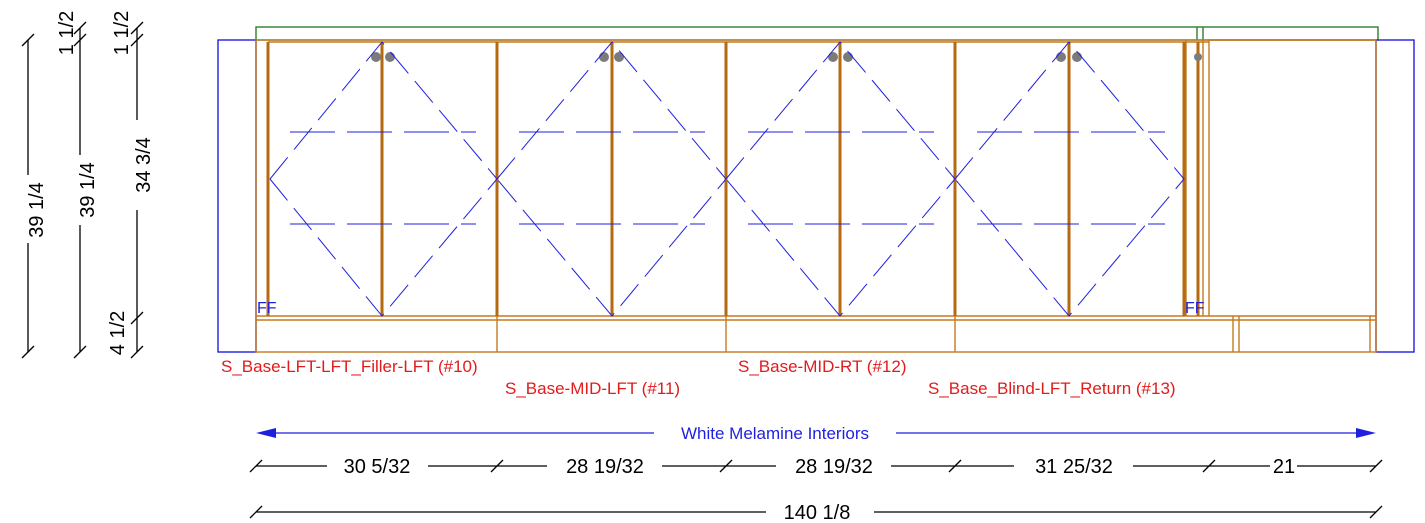 The height and width of the screenshot is (523, 1425). Describe the element at coordinates (122, 33) in the screenshot. I see `vdim-col3-top: 1 1/2` at that location.